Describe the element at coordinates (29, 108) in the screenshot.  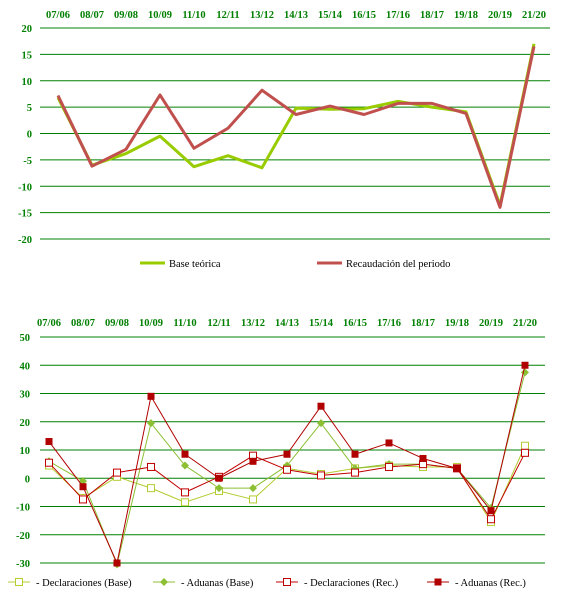
I see `y-tick-label: 5` at that location.